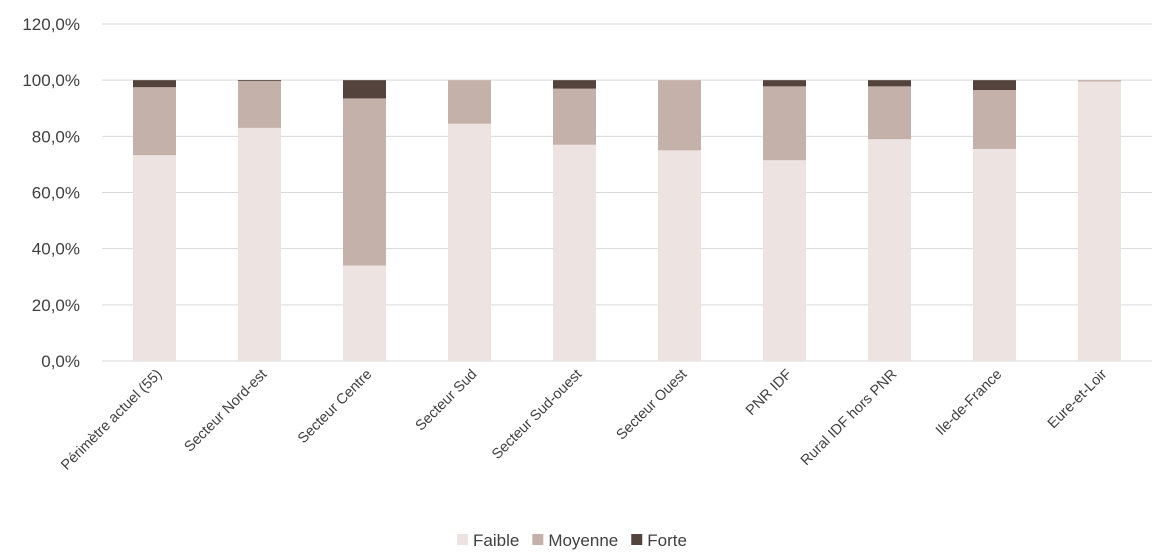 The image size is (1157, 555). Describe the element at coordinates (56, 136) in the screenshot. I see `y-tick-label: 80,0%` at that location.